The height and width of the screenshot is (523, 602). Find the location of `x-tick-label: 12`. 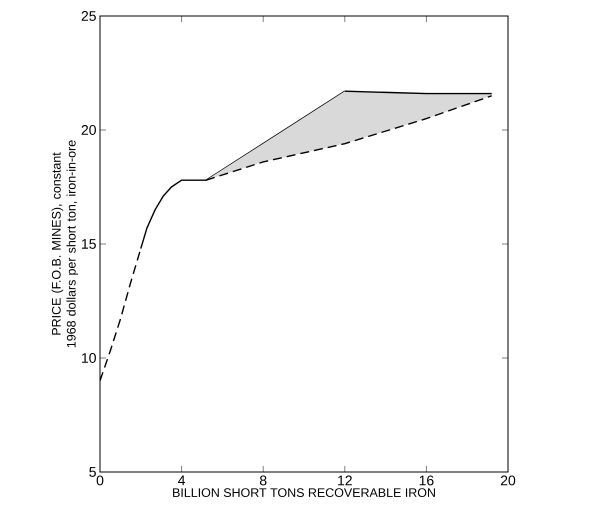

x-tick-label: 12 is located at coordinates (345, 481).